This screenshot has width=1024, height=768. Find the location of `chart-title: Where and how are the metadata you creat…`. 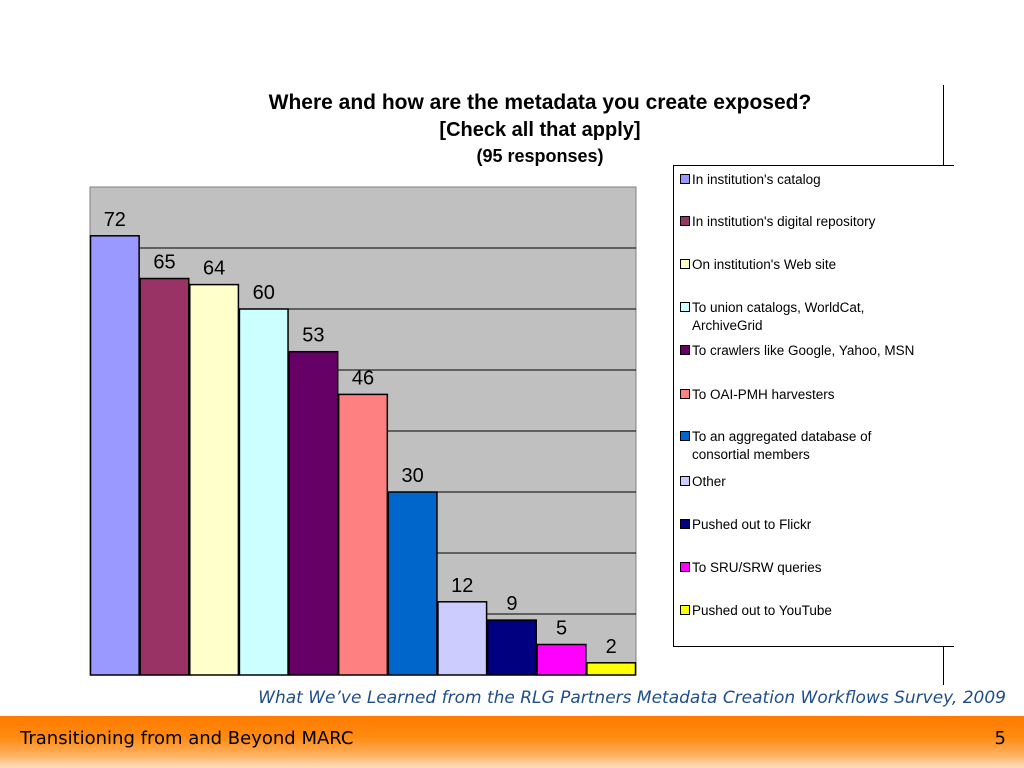

chart-title: Where and how are the metadata you creat… is located at coordinates (540, 102).